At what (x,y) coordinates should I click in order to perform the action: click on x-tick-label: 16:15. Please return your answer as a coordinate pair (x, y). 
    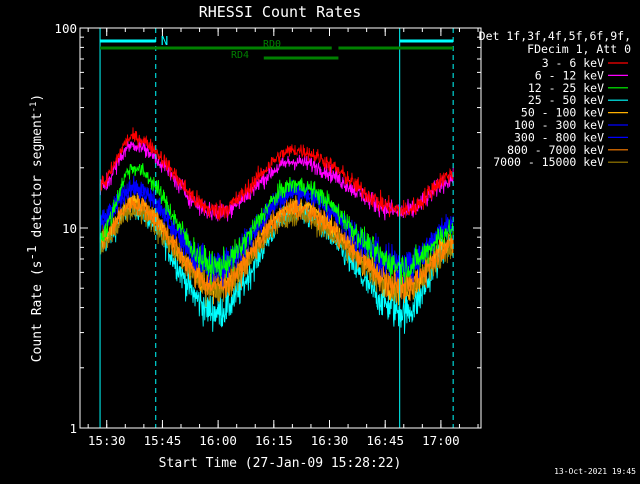
    Looking at the image, I should click on (274, 440).